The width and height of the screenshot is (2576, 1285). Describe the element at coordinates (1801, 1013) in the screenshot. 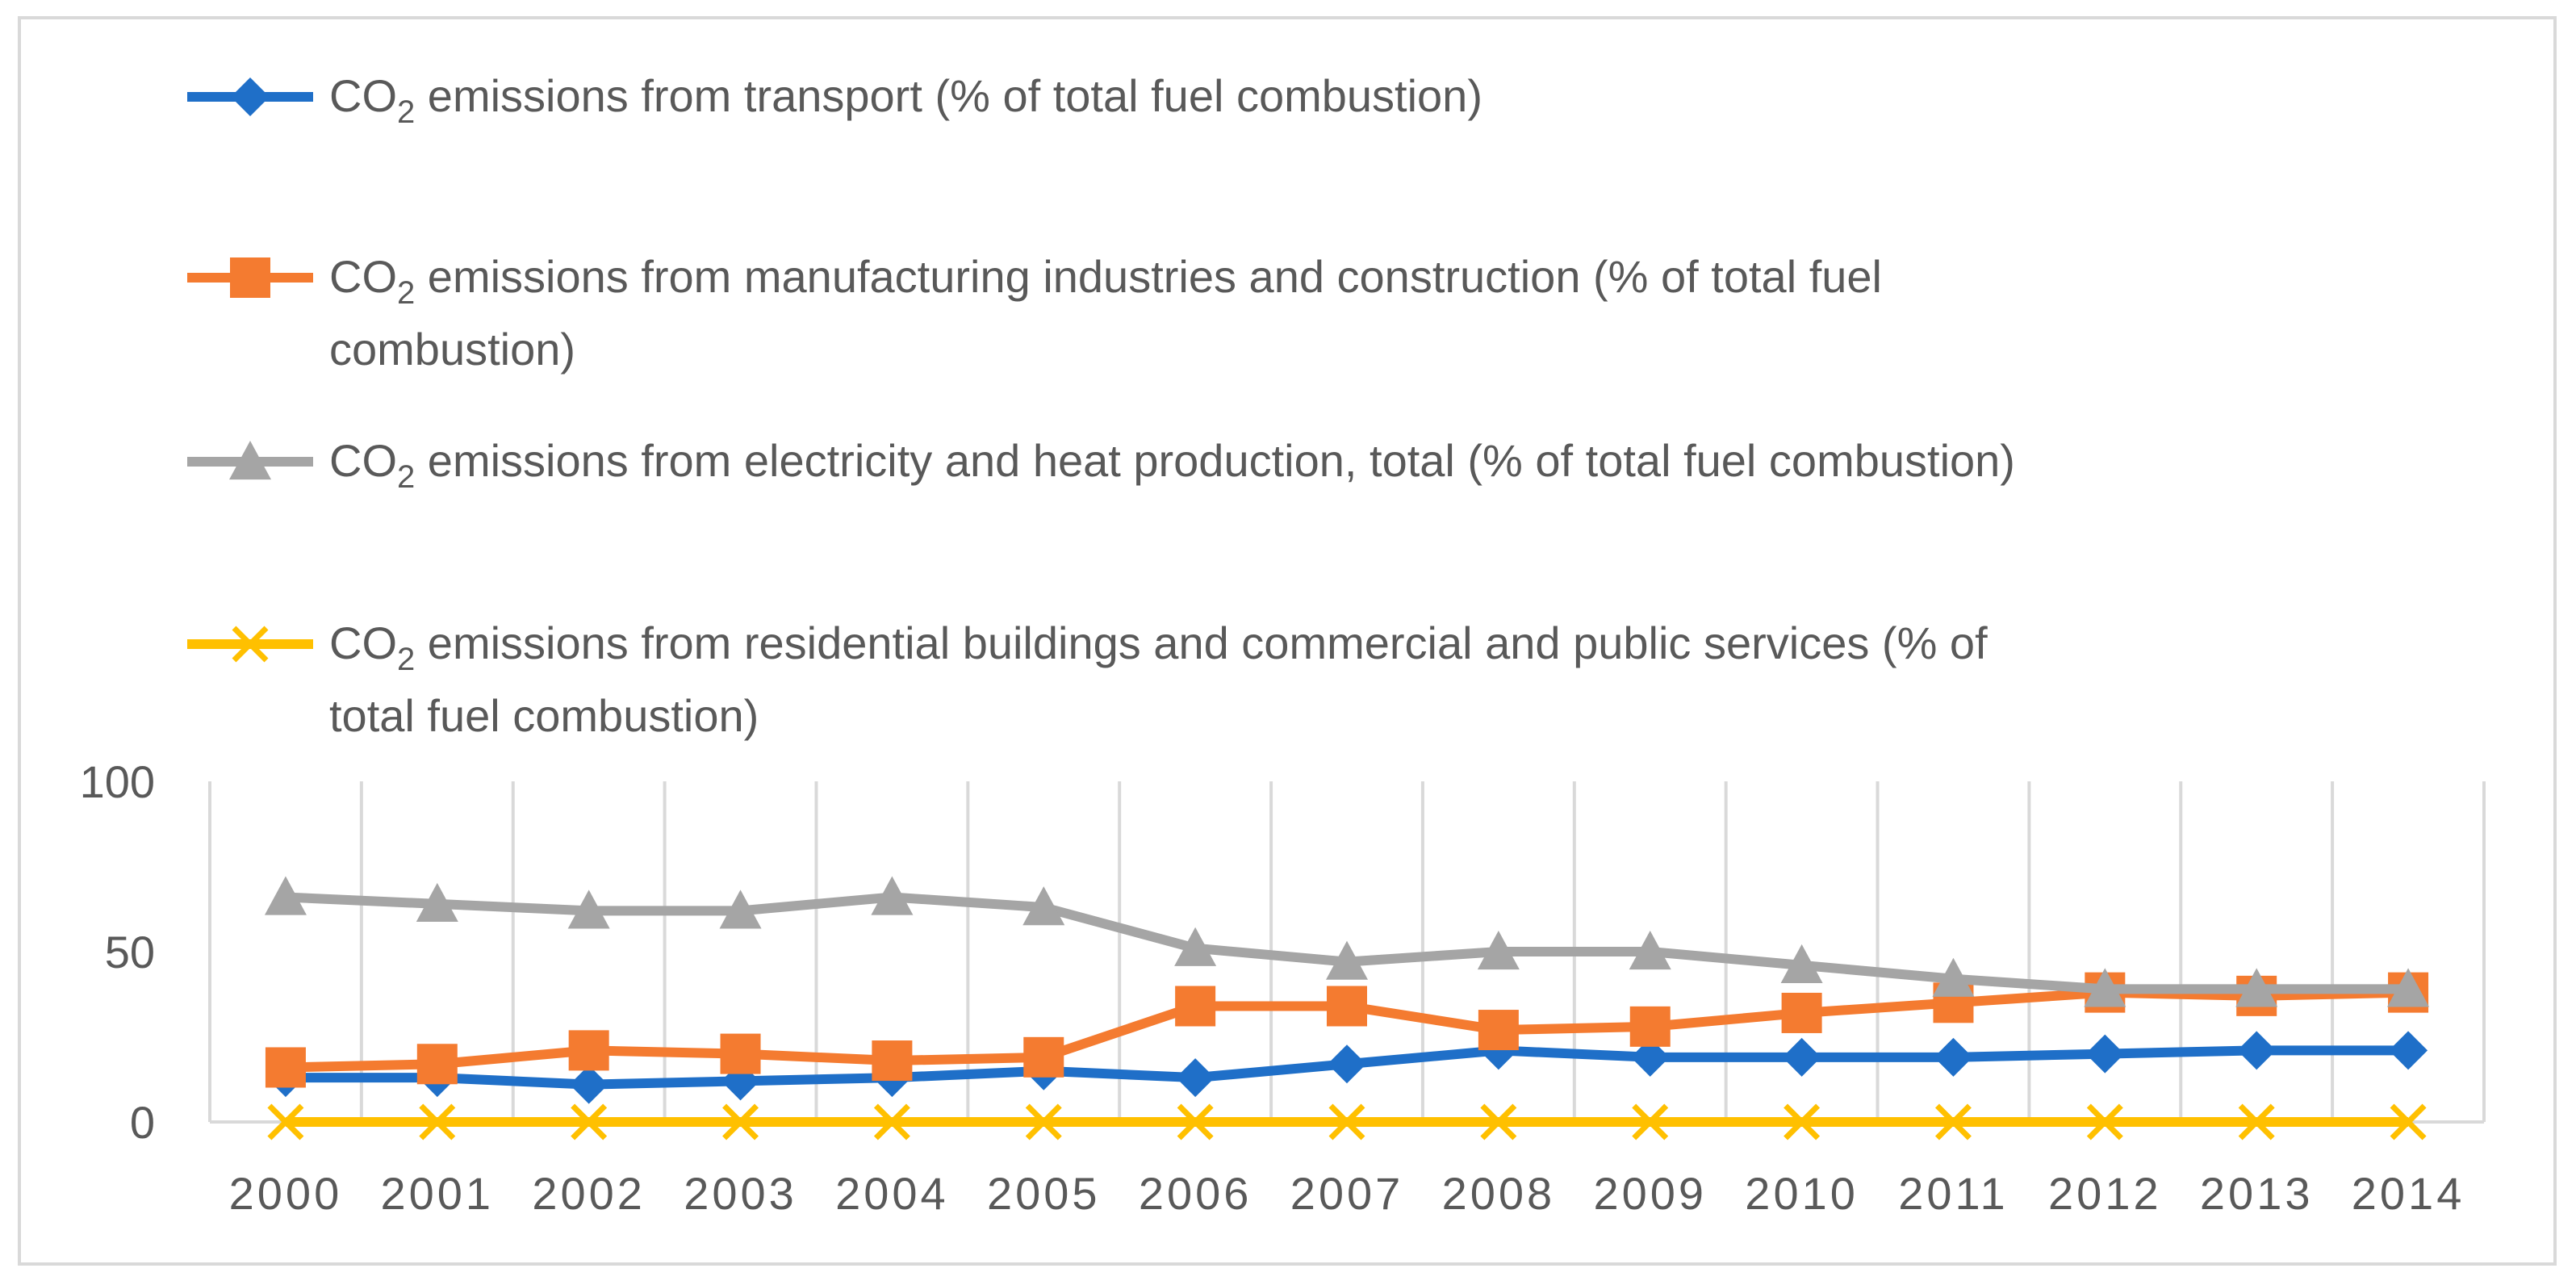

I see `series-1-point-2010` at that location.